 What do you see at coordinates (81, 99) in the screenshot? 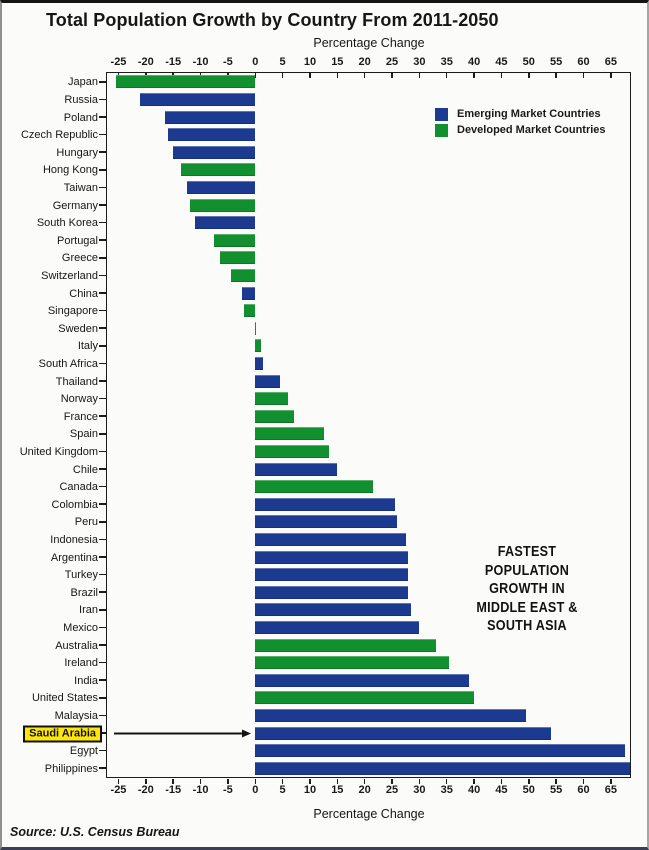
I see `country-label-russia: Russia` at bounding box center [81, 99].